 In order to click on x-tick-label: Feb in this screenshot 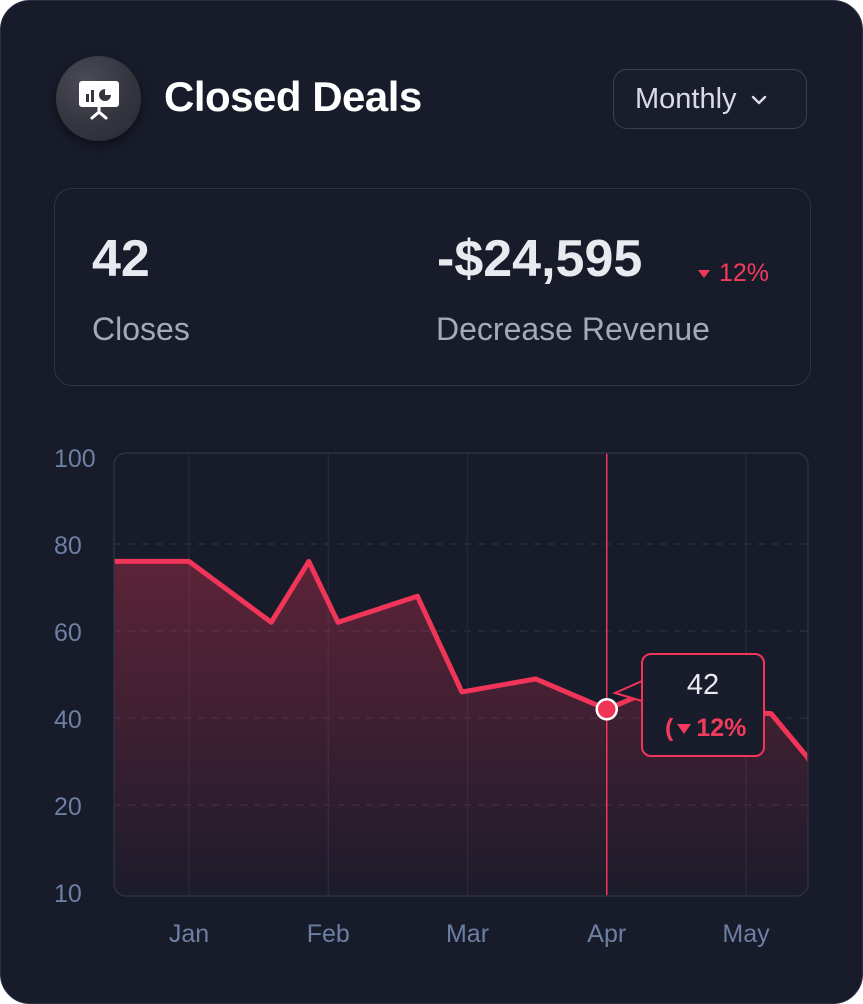, I will do `click(328, 934)`.